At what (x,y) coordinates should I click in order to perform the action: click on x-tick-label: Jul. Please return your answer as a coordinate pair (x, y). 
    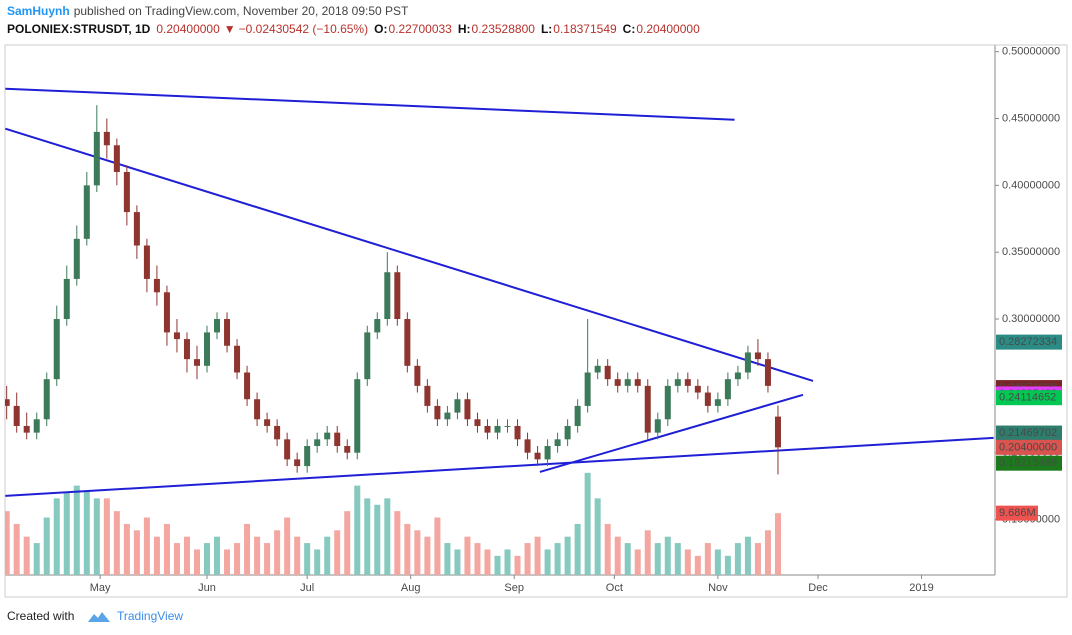
    Looking at the image, I should click on (307, 588).